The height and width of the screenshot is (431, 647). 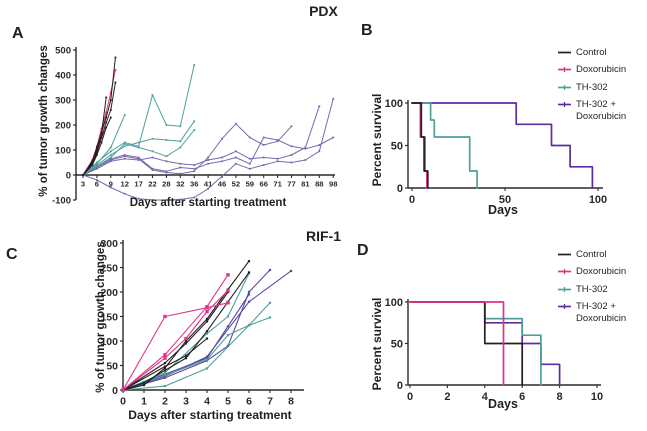 What do you see at coordinates (503, 210) in the screenshot?
I see `panel-b-x-axis-label: Days` at bounding box center [503, 210].